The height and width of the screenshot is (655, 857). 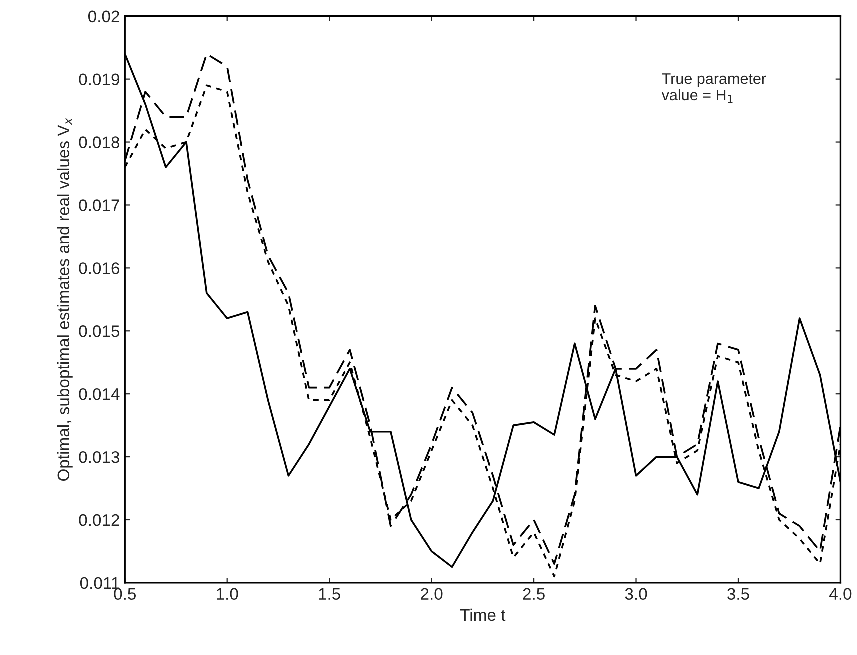 I want to click on y-axis-title: Optimal, suboptimal estimates and real values V$_{x}$, so click(x=65, y=300).